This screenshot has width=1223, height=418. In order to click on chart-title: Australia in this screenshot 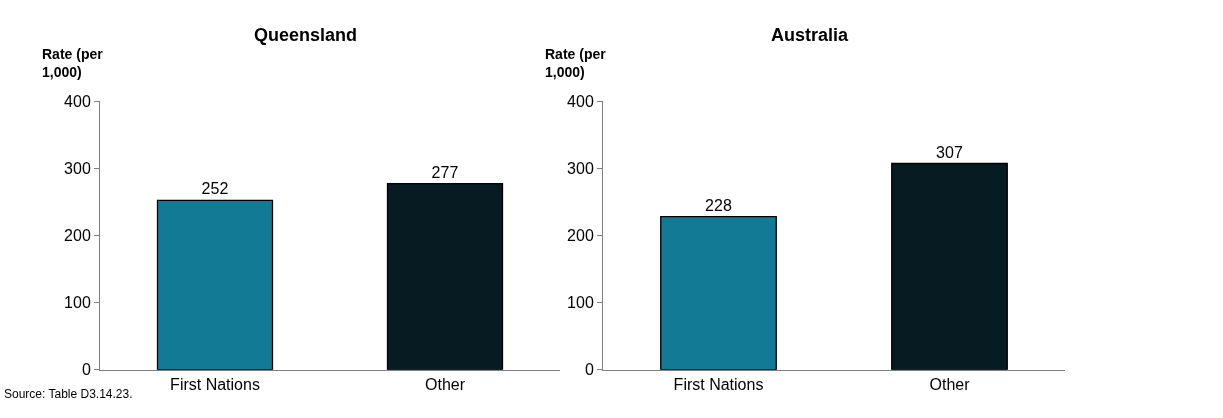, I will do `click(810, 35)`.